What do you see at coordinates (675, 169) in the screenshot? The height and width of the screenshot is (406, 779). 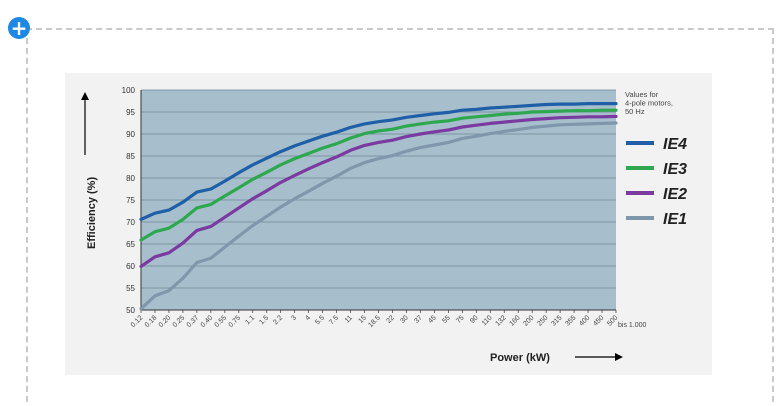 I see `legend-label-ie3: IE3` at bounding box center [675, 169].